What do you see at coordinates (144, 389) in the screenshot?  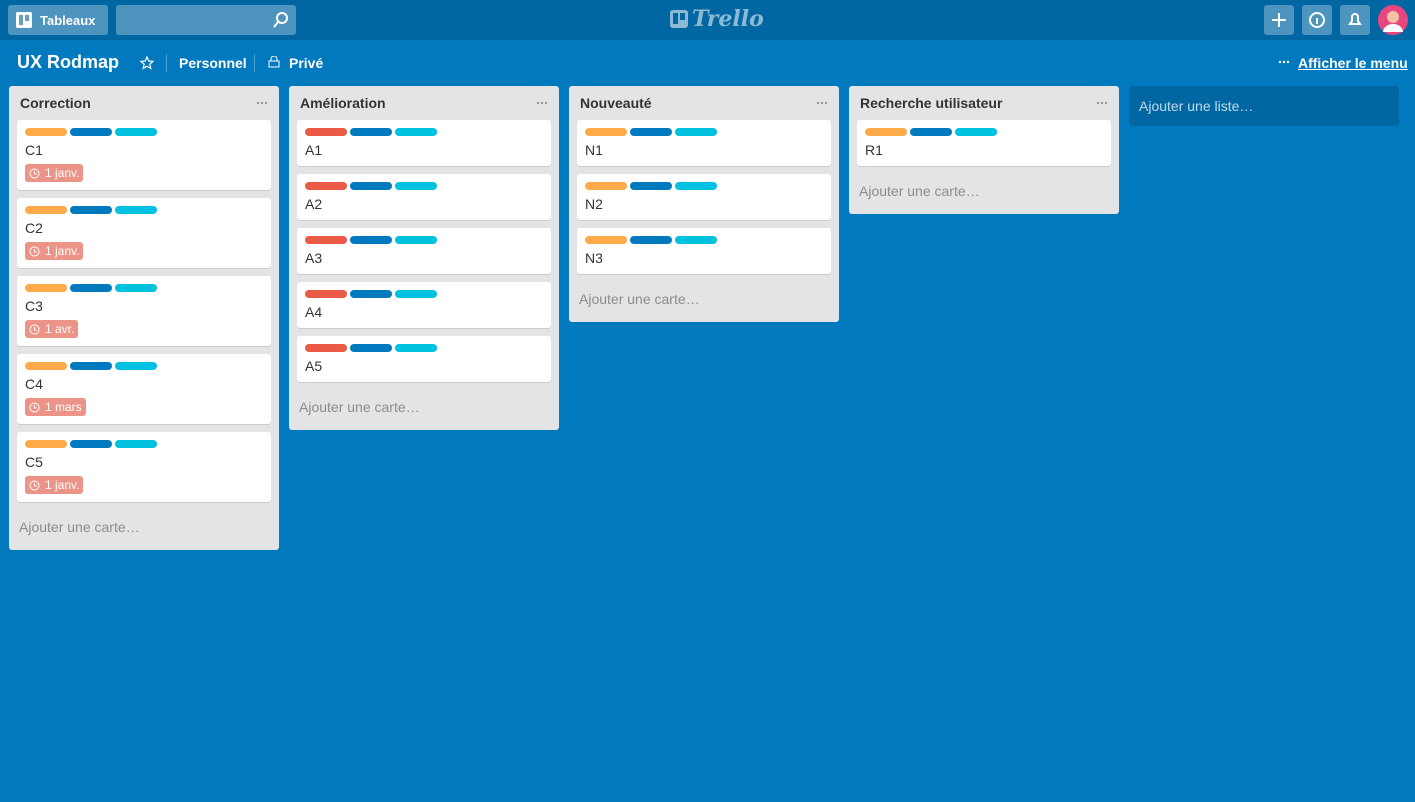 I see `card: C4 1 mars` at bounding box center [144, 389].